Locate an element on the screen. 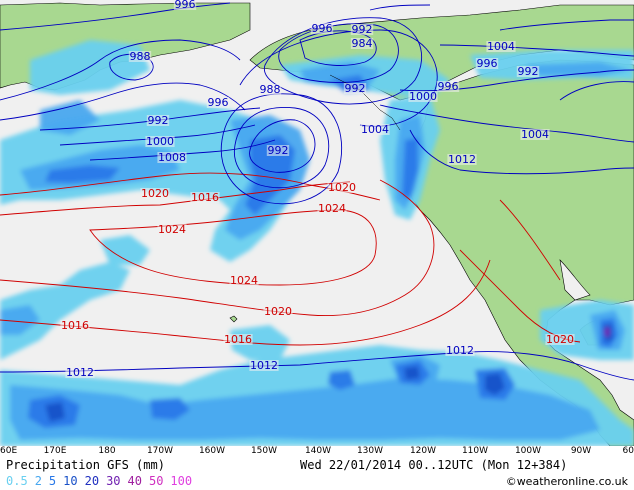 Image resolution: width=634 pixels, height=490 pixels. longitude-label: 180 is located at coordinates (107, 451).